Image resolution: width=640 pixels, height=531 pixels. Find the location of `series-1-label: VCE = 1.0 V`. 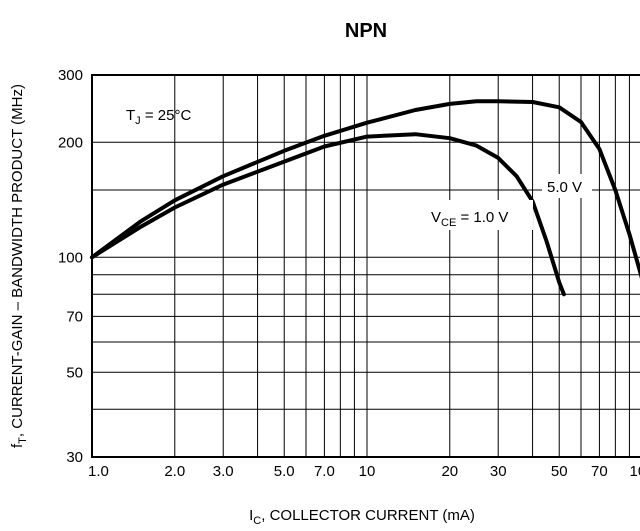

series-1-label: VCE = 1.0 V is located at coordinates (469, 219).